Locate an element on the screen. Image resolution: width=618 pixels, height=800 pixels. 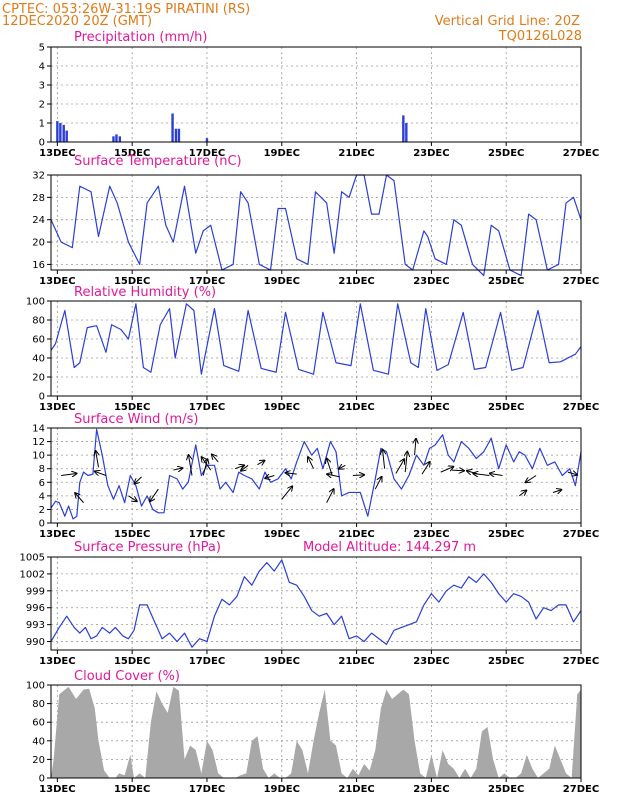
y-tick-label: 28 is located at coordinates (38, 198).